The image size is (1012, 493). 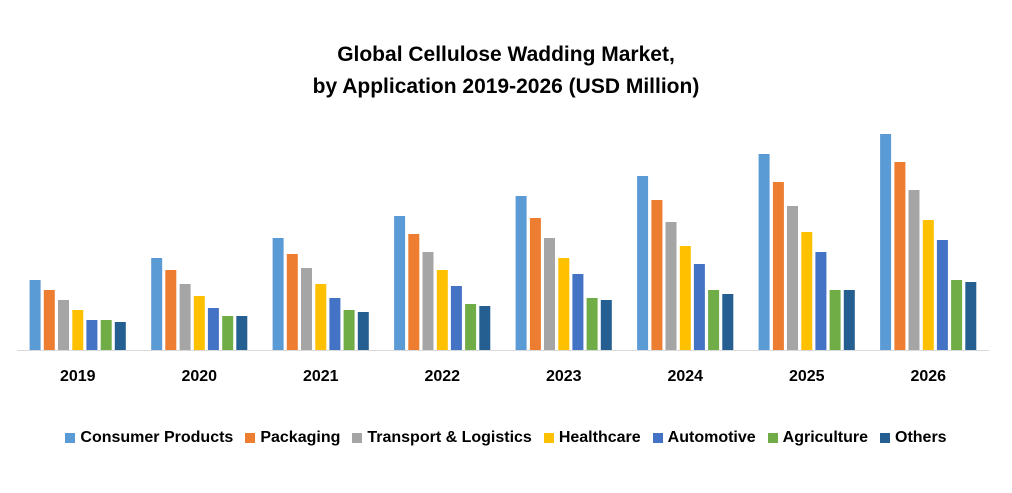 What do you see at coordinates (807, 376) in the screenshot?
I see `x-tick-label: 2025` at bounding box center [807, 376].